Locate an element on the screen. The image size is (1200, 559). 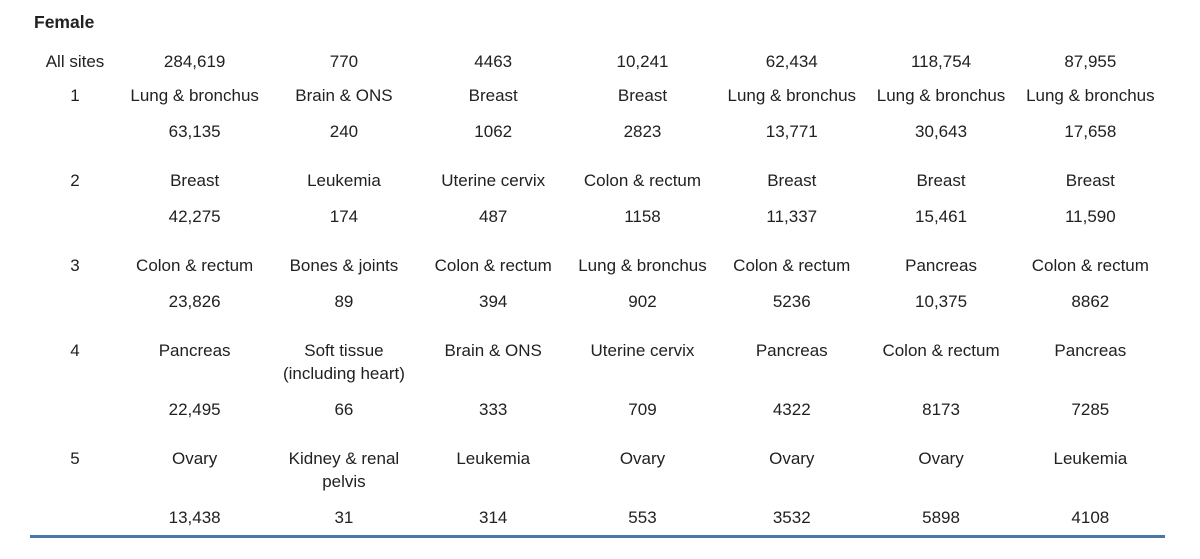
count-cell: 8862 is located at coordinates (1090, 301).